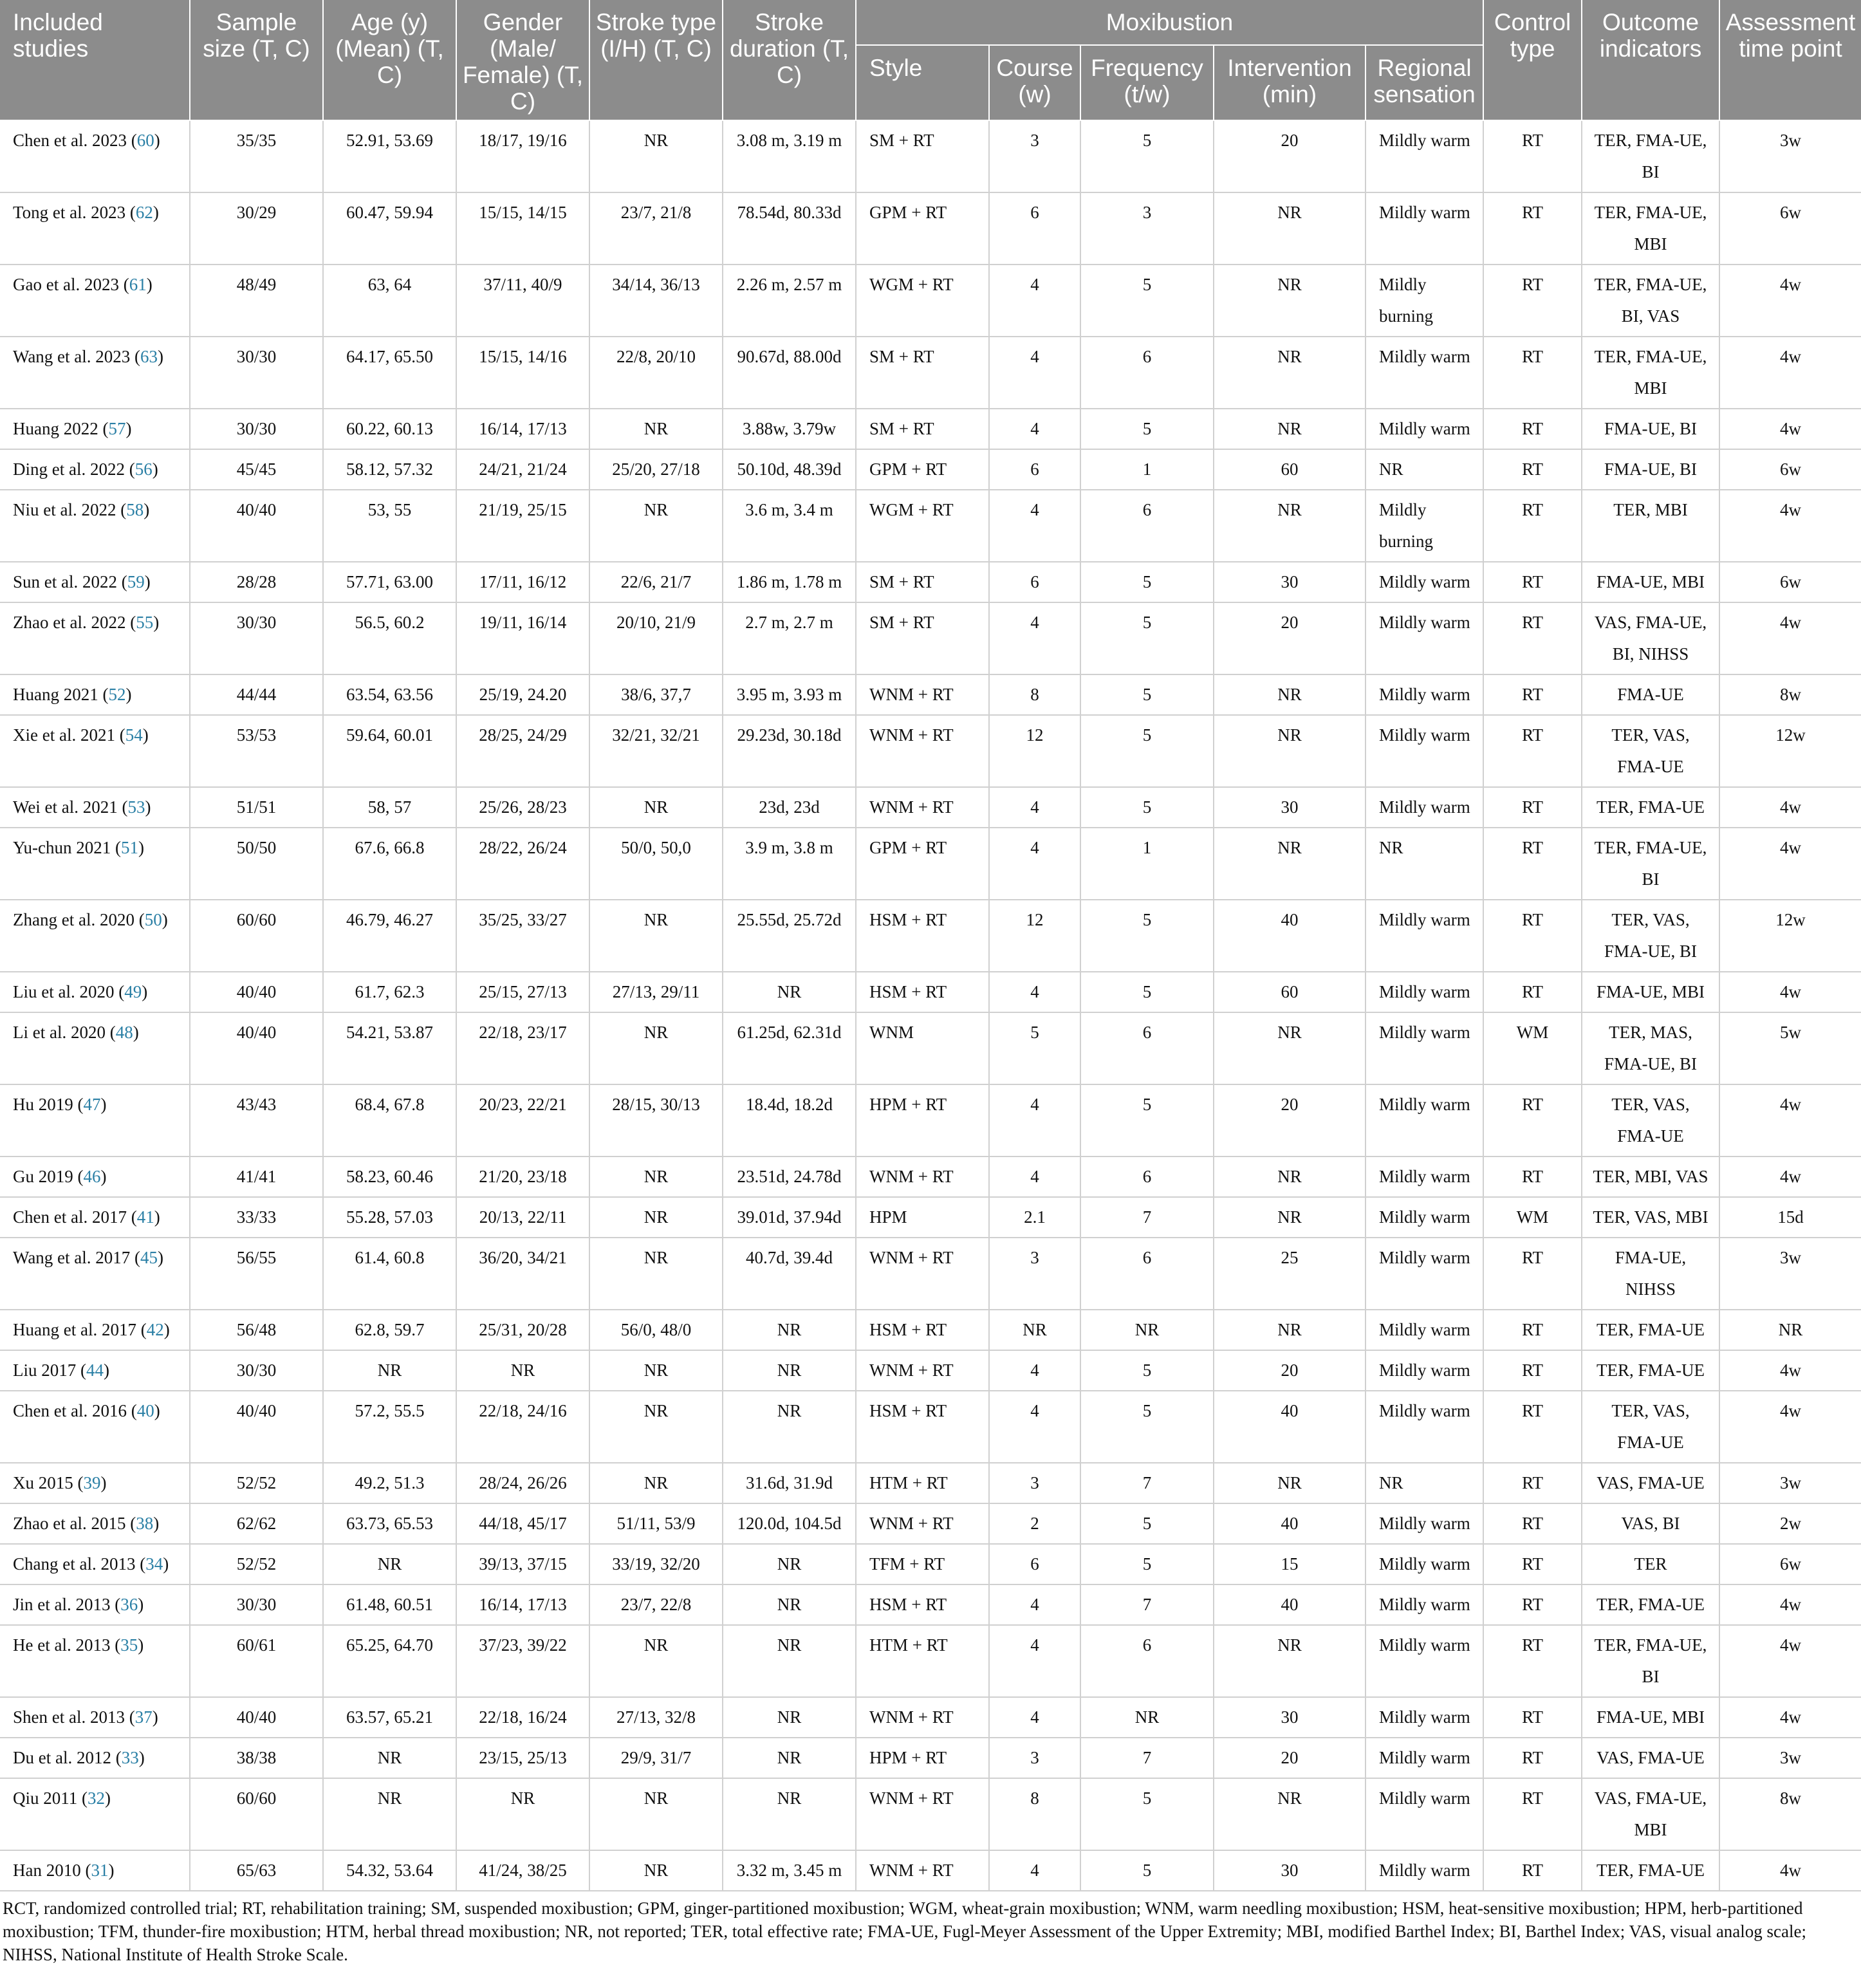 The image size is (1861, 1988). What do you see at coordinates (1034, 695) in the screenshot?
I see `table-cell: 8` at bounding box center [1034, 695].